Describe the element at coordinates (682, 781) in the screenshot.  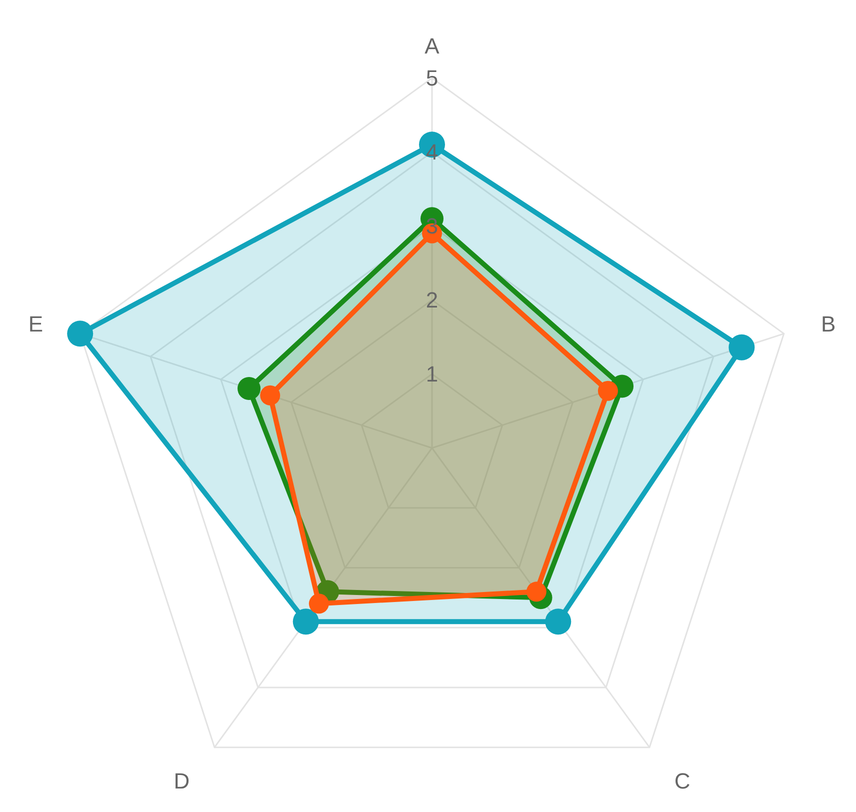
I see `spoke-label: C` at that location.